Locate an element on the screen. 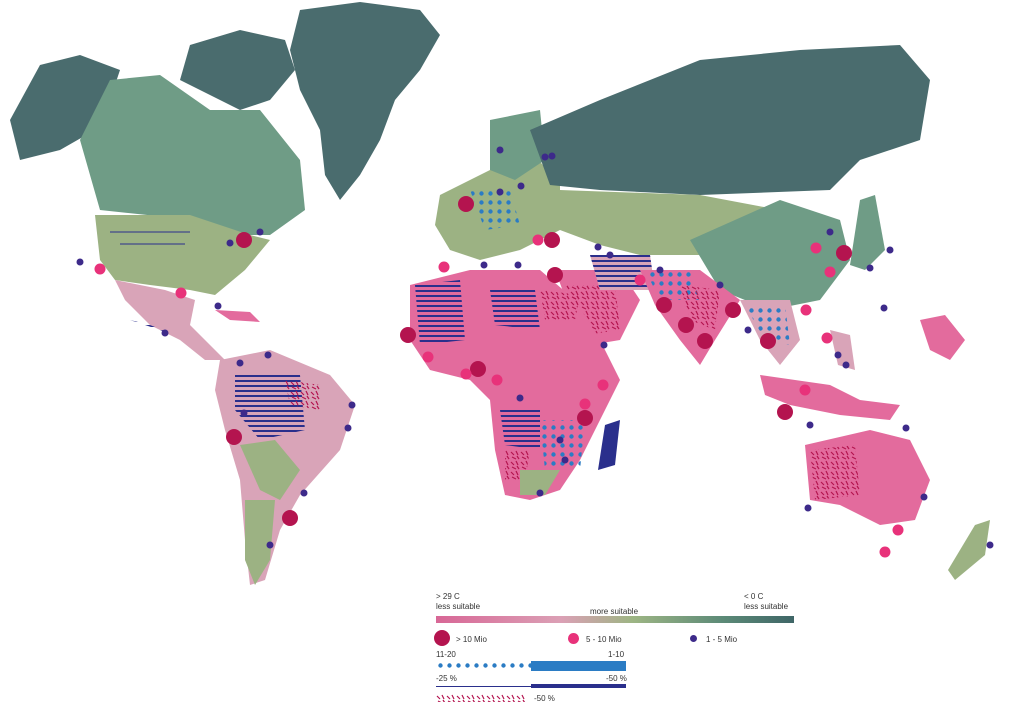  legend-city-large-marker is located at coordinates (442, 638).